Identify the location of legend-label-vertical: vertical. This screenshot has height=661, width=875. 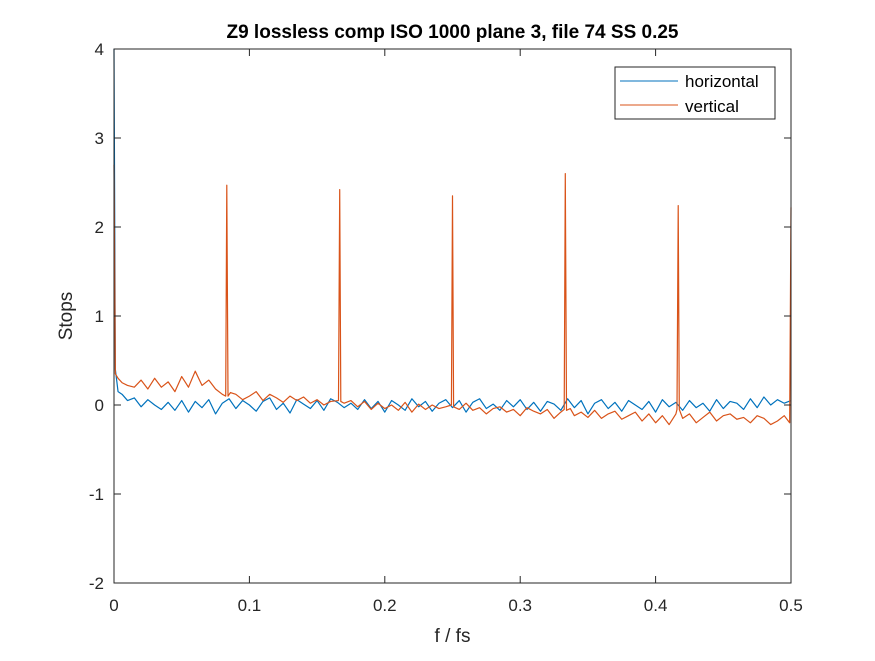
(712, 106).